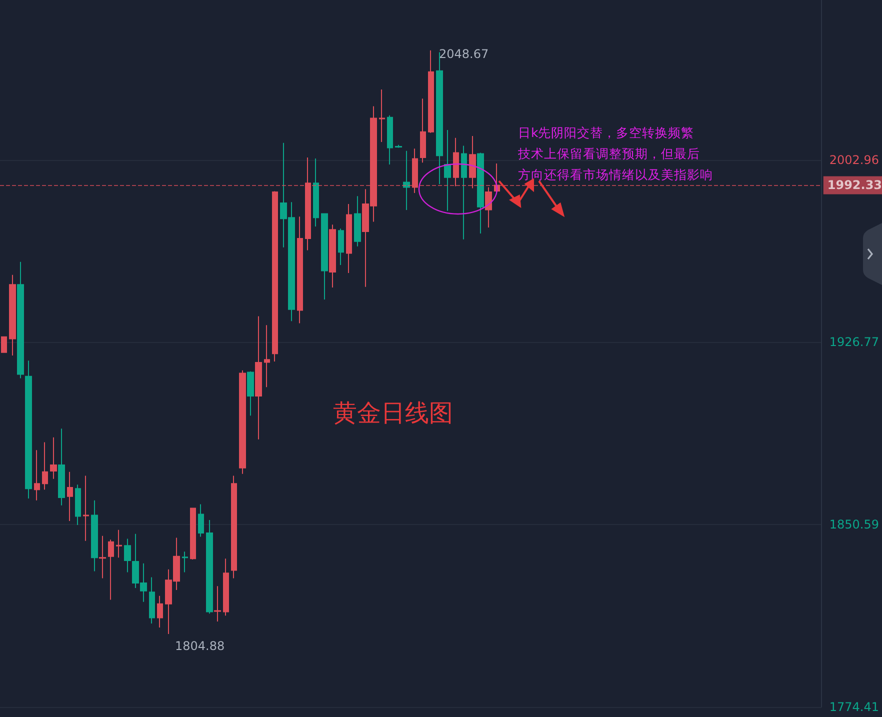 Image resolution: width=882 pixels, height=717 pixels. What do you see at coordinates (854, 185) in the screenshot?
I see `ref-line-label: 1992.33` at bounding box center [854, 185].